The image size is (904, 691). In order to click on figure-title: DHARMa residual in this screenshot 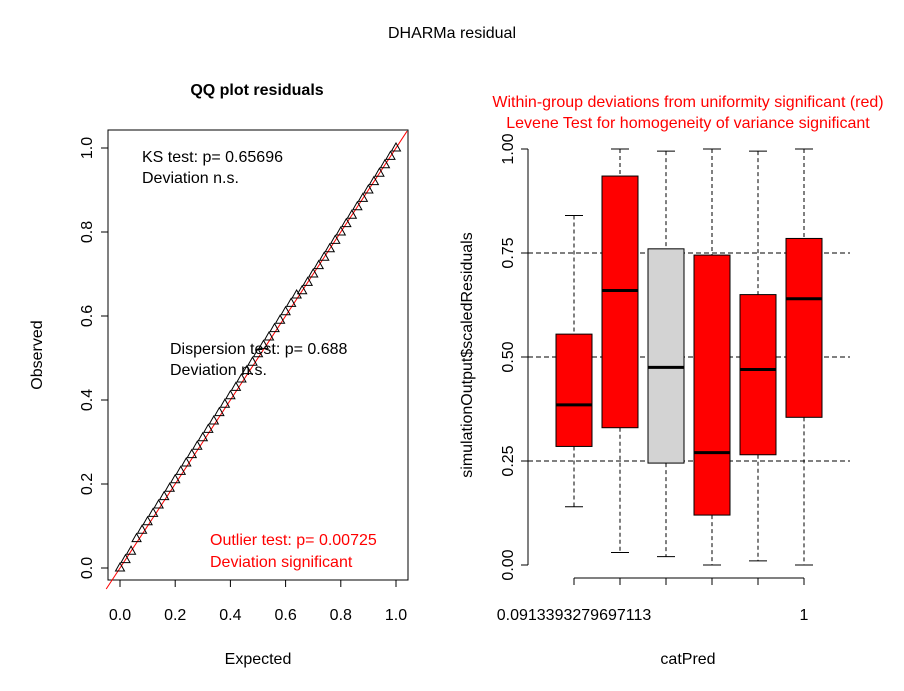, I will do `click(452, 33)`.